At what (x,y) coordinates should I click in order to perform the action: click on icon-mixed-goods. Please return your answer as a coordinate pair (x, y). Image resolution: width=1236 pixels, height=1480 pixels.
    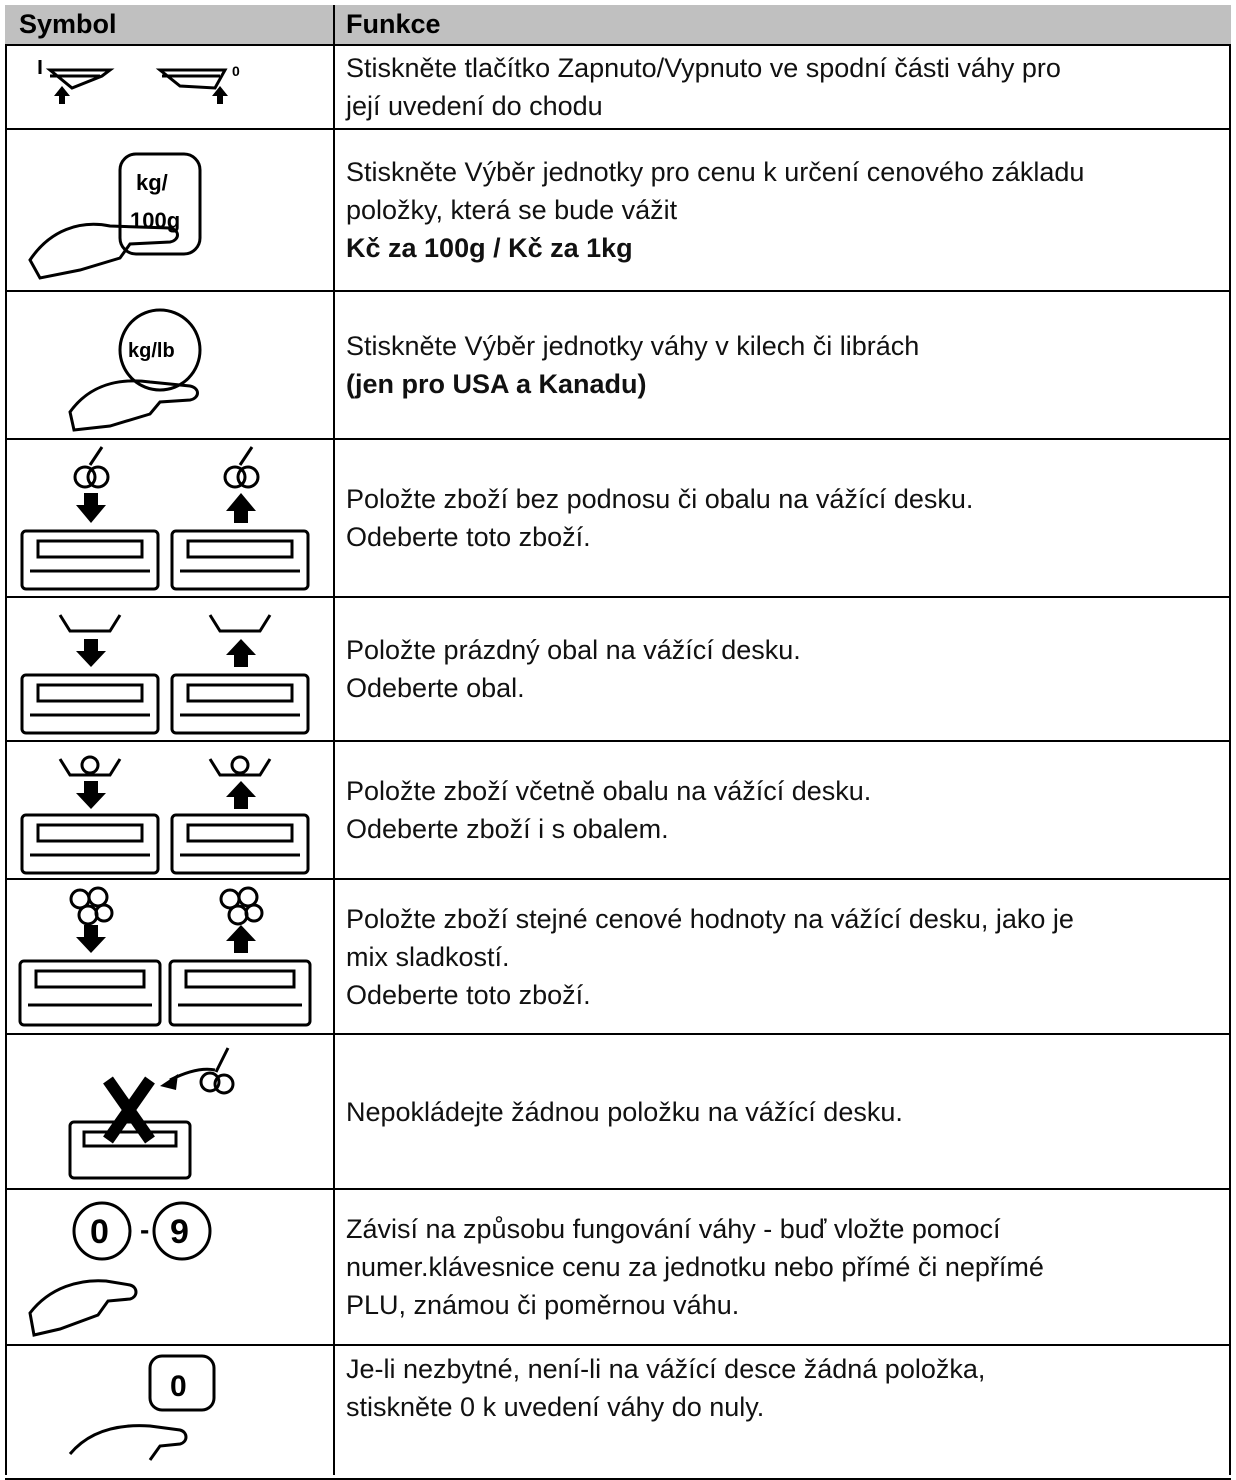
    Looking at the image, I should click on (165, 956).